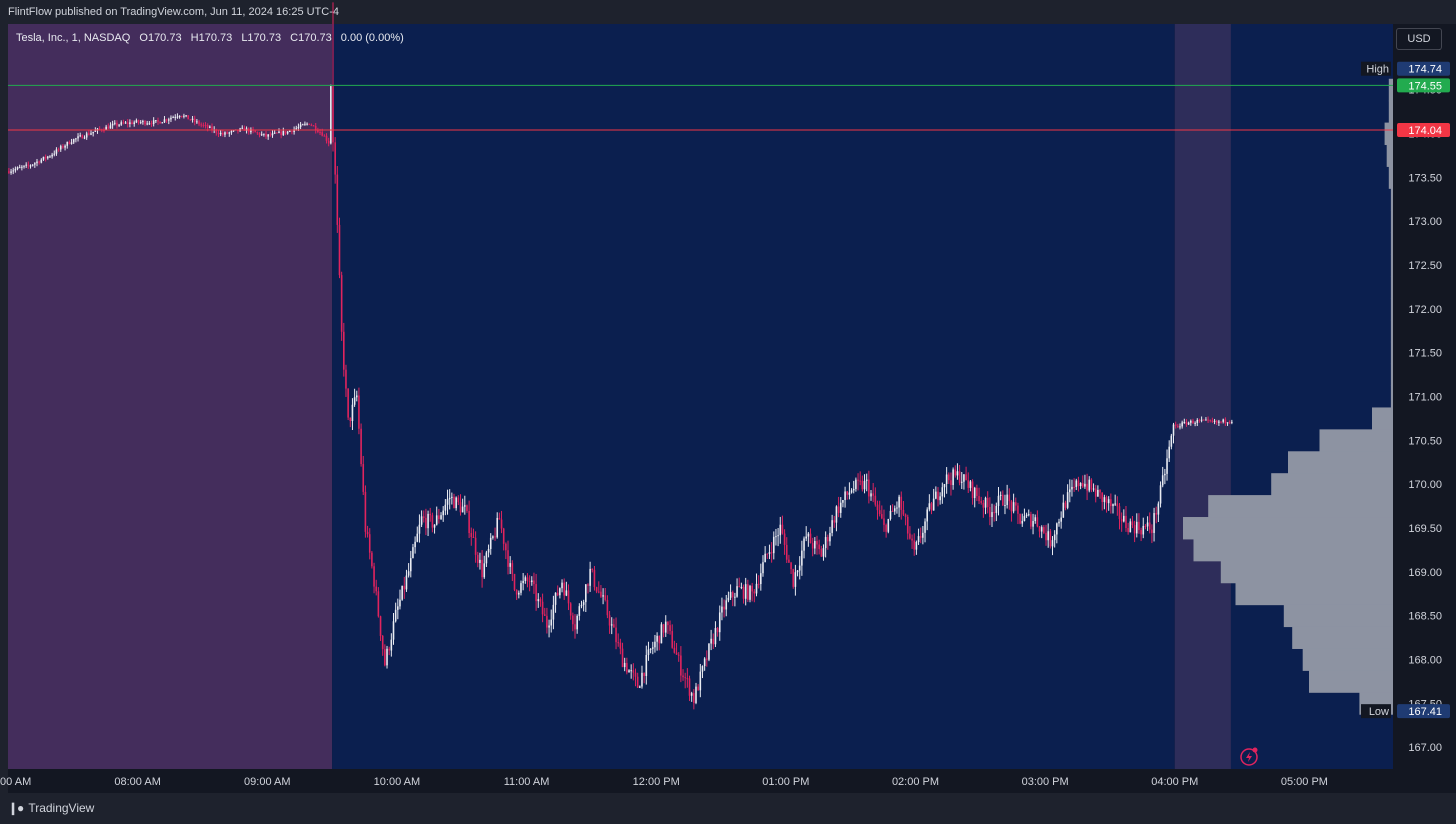 Image resolution: width=1456 pixels, height=824 pixels. What do you see at coordinates (915, 782) in the screenshot?
I see `x-tick-label: 02:00 PM` at bounding box center [915, 782].